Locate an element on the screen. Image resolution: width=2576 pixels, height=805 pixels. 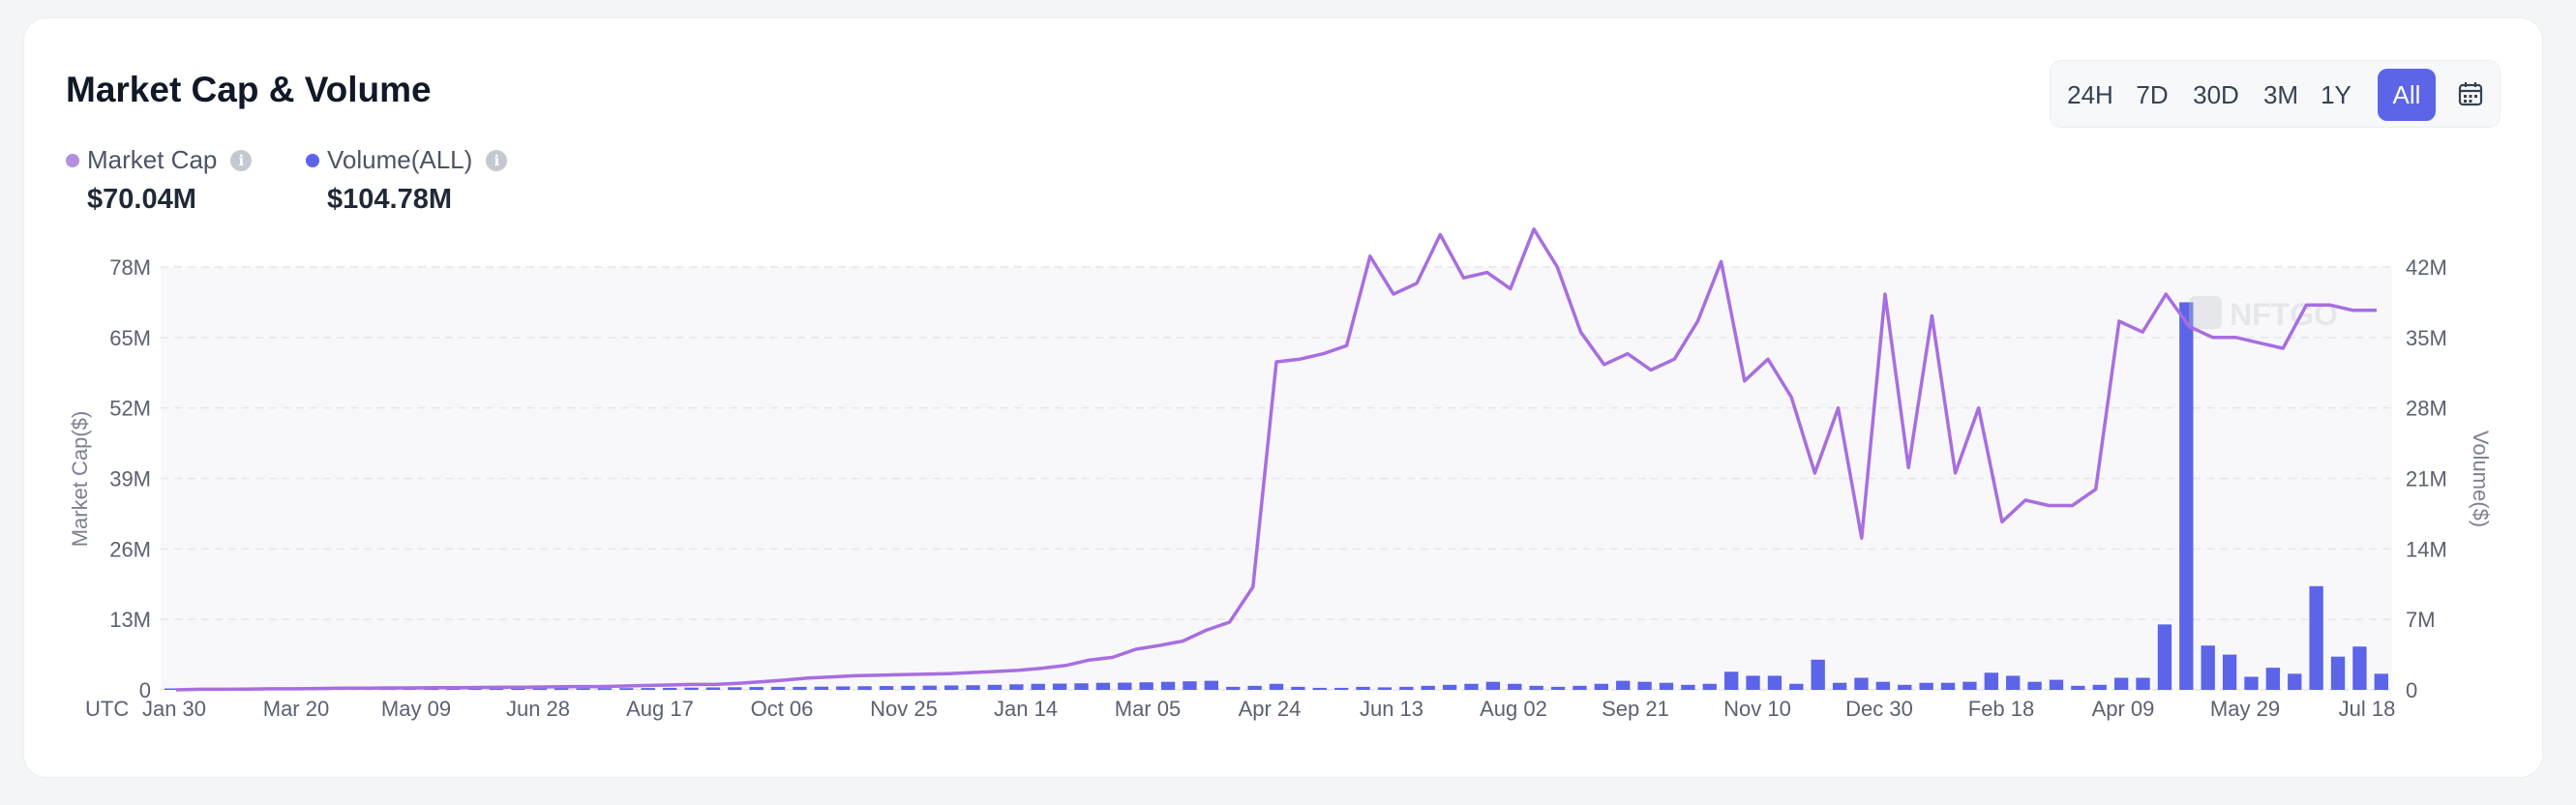
calendar-icon is located at coordinates (2470, 93).